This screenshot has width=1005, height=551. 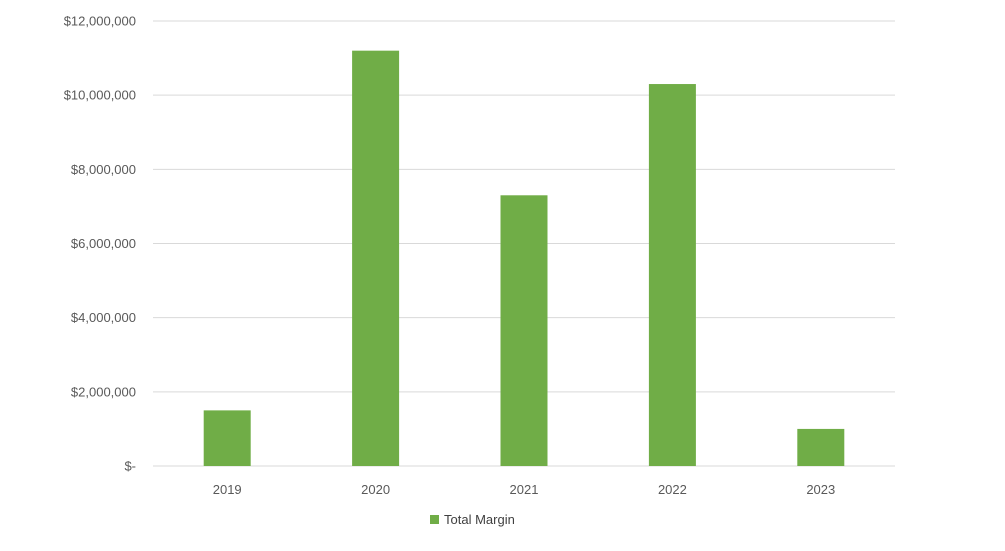 What do you see at coordinates (434, 519) in the screenshot?
I see `legend-swatch-total-margin` at bounding box center [434, 519].